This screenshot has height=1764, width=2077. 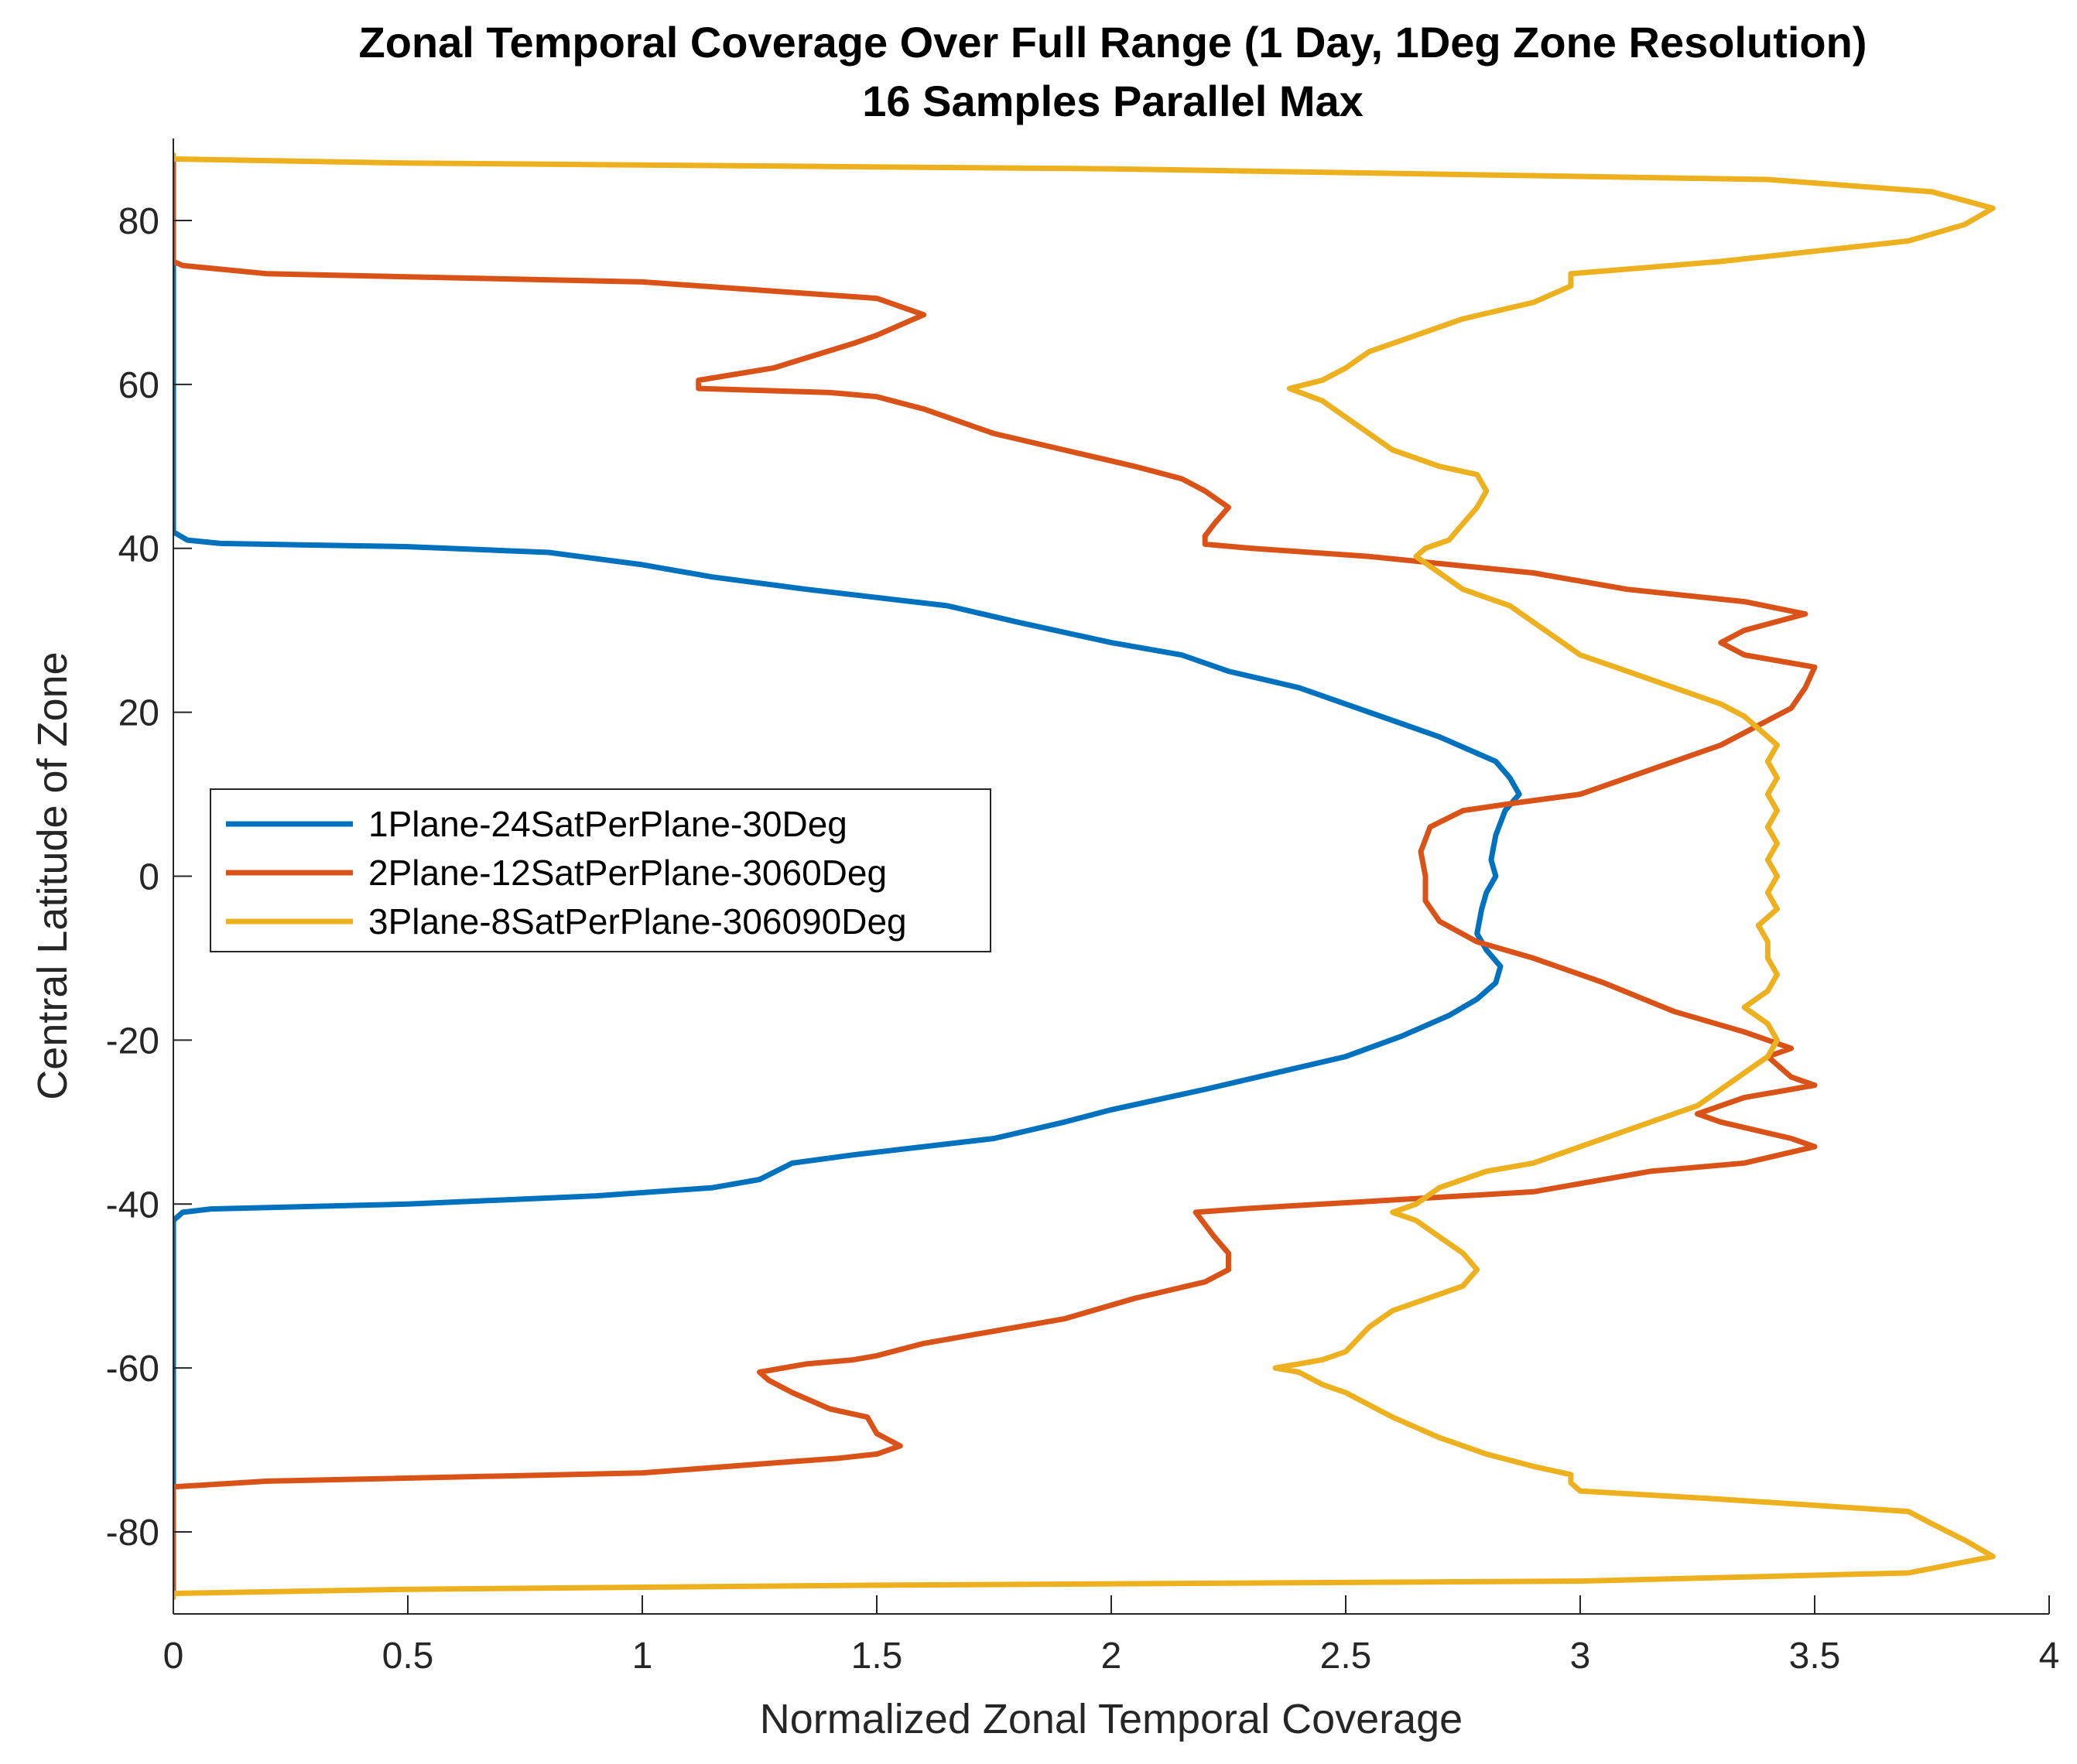 I want to click on x-tick-label: 4, so click(x=2049, y=1656).